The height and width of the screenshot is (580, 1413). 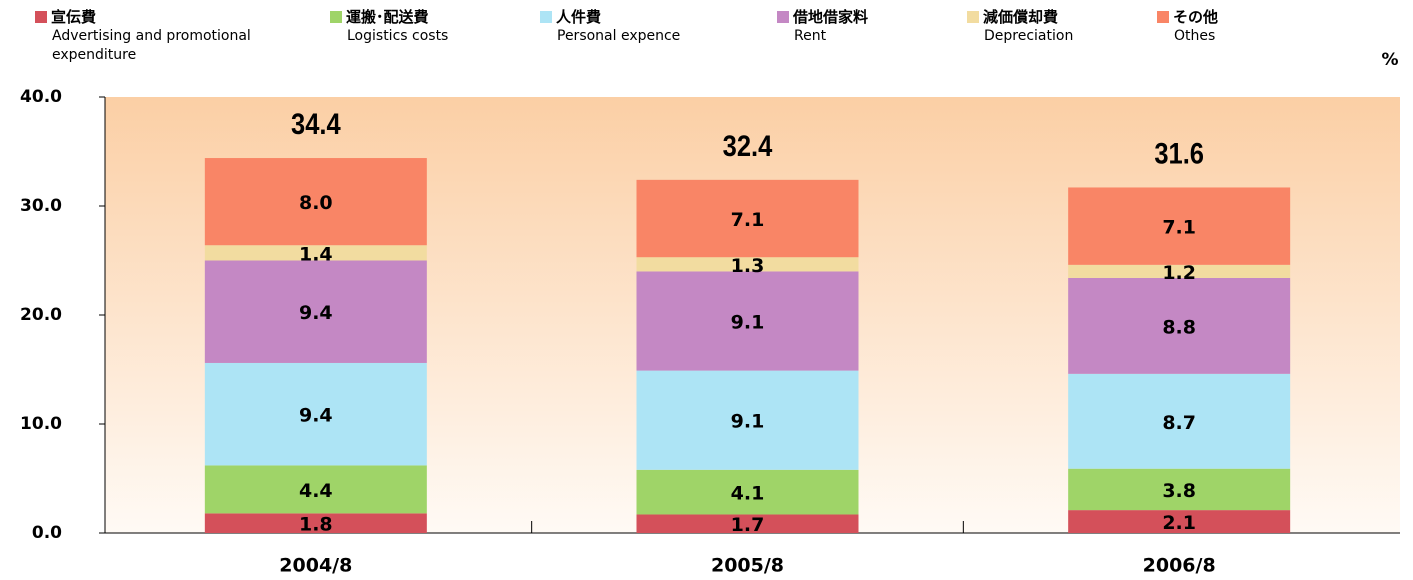 What do you see at coordinates (387, 17) in the screenshot?
I see `legend-name: 運搬･配送費` at bounding box center [387, 17].